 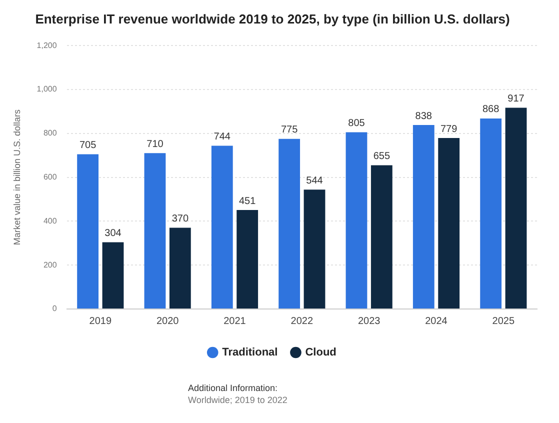 I want to click on y-tick-label: 800, so click(x=50, y=133).